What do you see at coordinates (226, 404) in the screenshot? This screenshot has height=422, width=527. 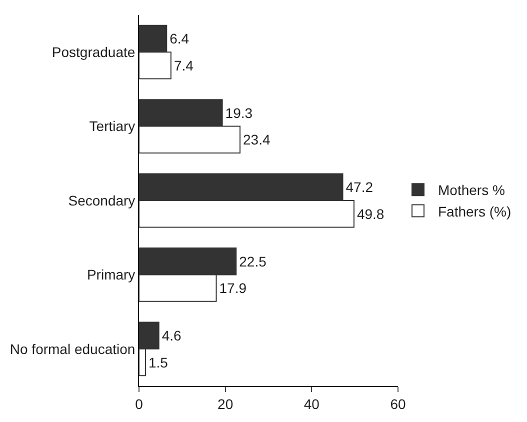 I see `x-tick-label: 20` at bounding box center [226, 404].